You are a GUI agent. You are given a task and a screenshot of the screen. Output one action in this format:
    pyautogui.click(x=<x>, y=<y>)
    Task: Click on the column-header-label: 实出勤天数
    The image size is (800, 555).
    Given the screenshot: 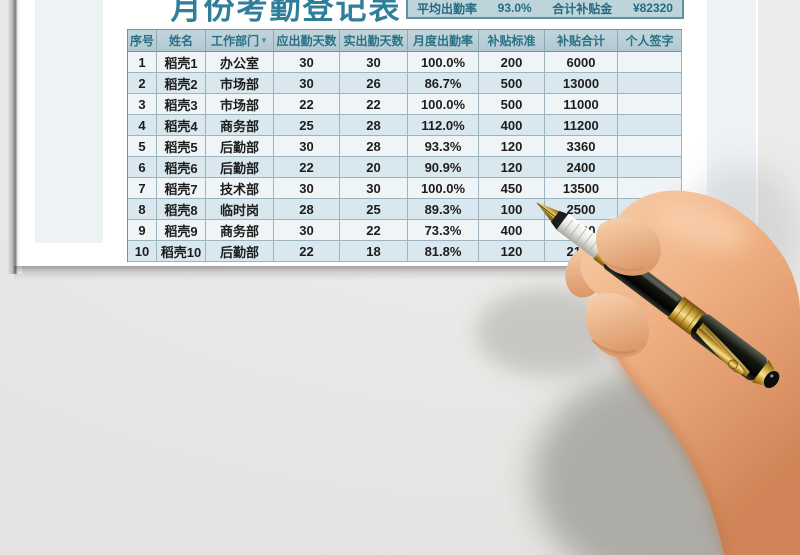 What is the action you would take?
    pyautogui.click(x=373, y=41)
    